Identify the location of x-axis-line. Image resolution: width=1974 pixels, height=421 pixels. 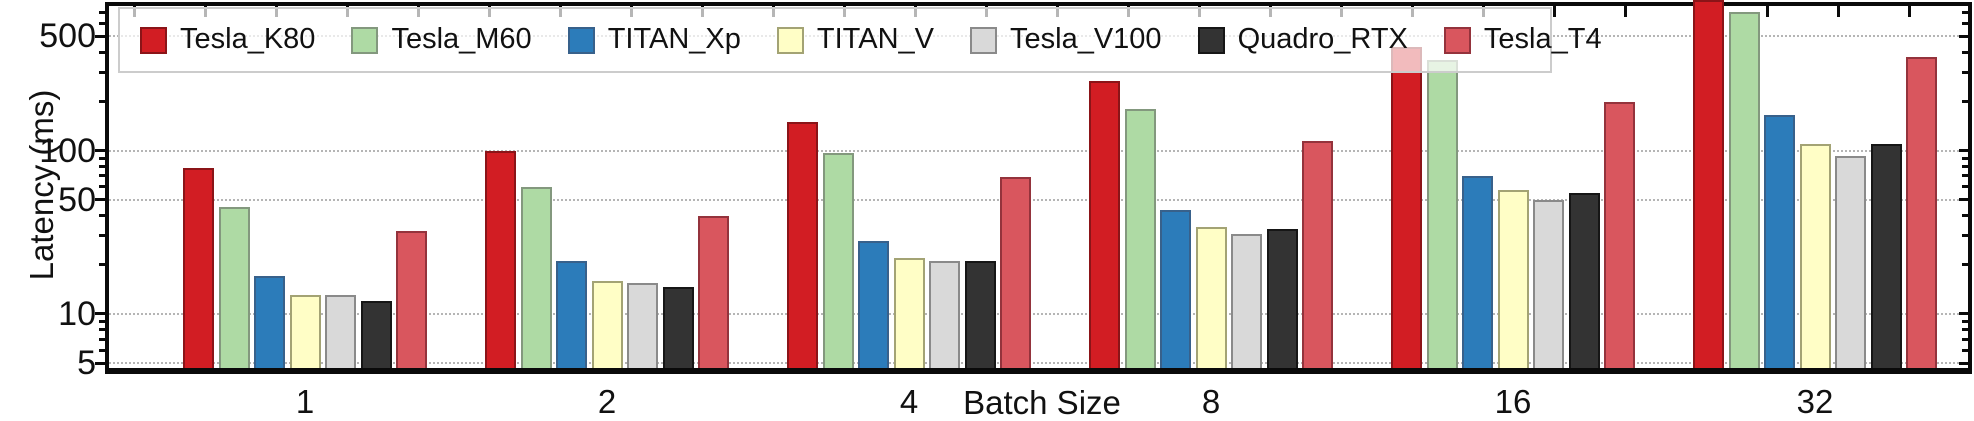
(1038, 370).